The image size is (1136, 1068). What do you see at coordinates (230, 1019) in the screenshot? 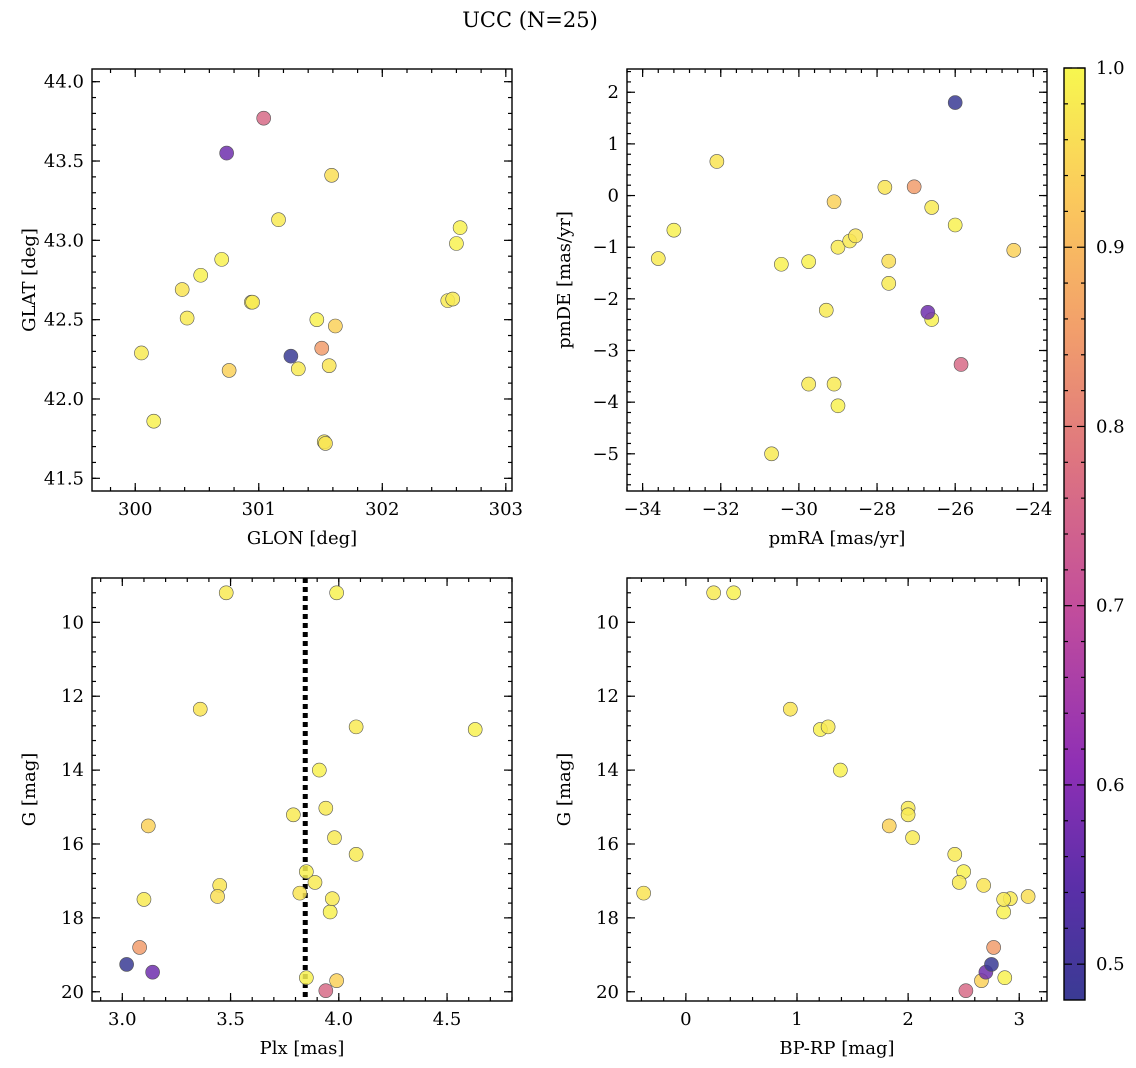
I see `x-tick-label: 3.5` at bounding box center [230, 1019].